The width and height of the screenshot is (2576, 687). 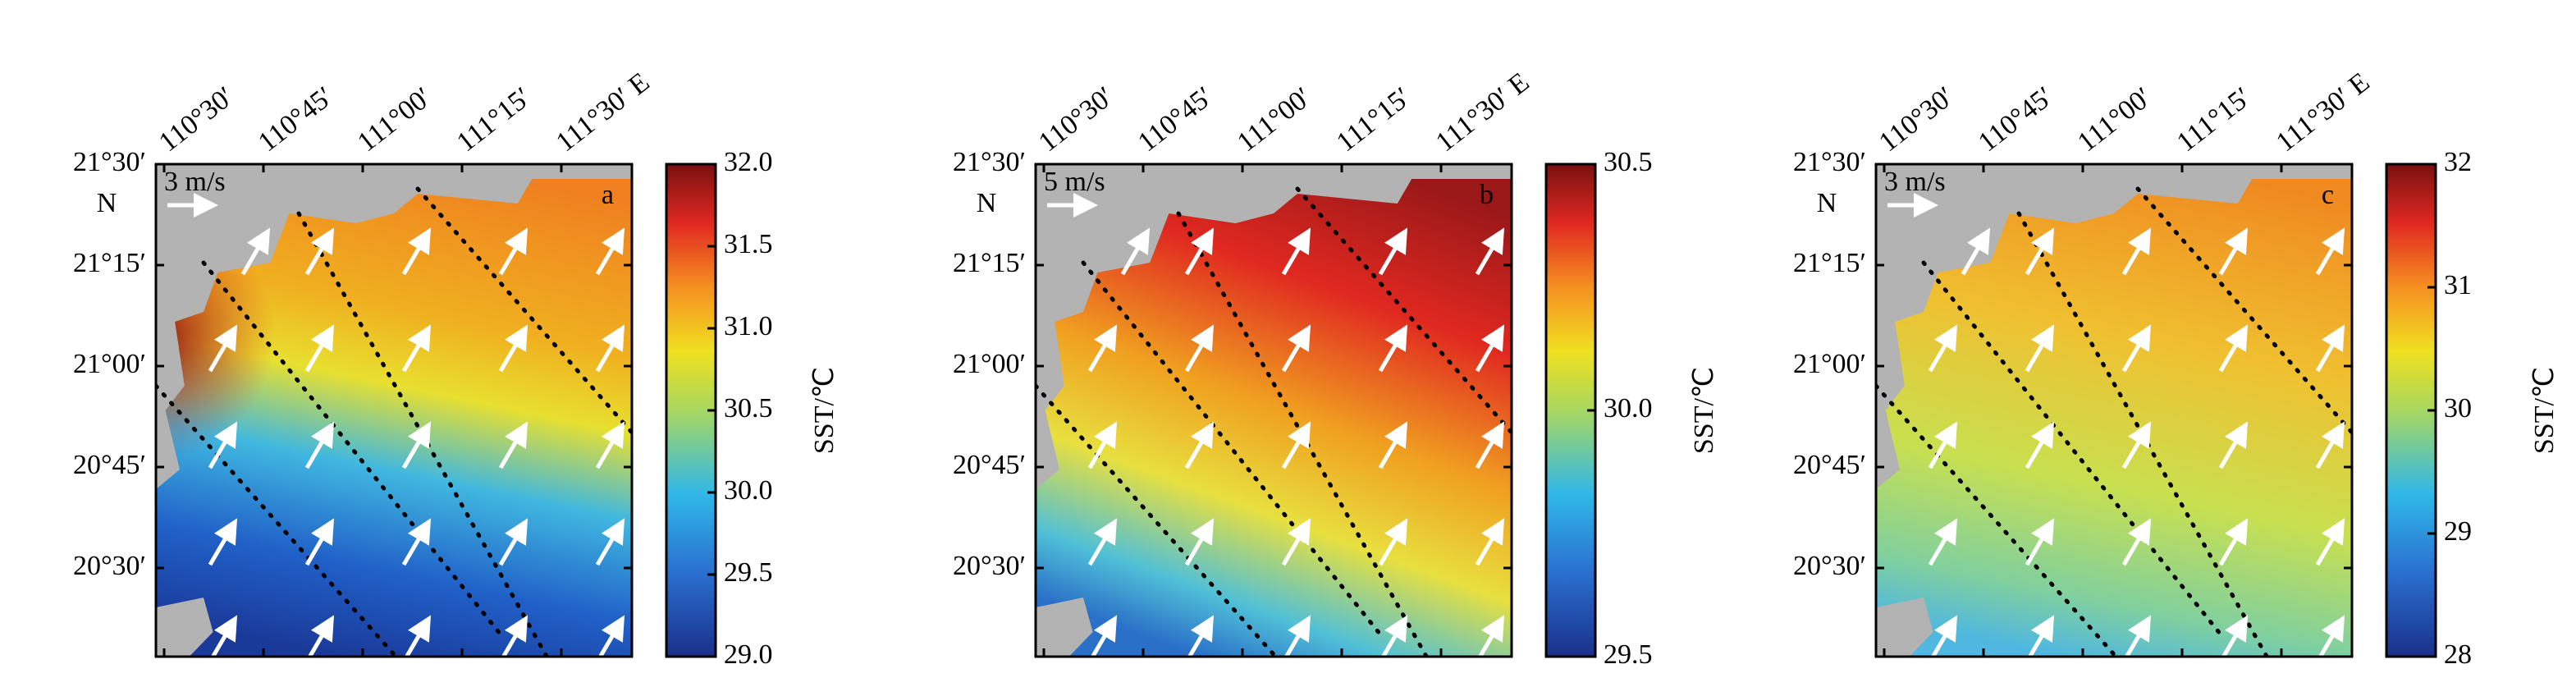 What do you see at coordinates (196, 120) in the screenshot?
I see `lon-label: 110°30′` at bounding box center [196, 120].